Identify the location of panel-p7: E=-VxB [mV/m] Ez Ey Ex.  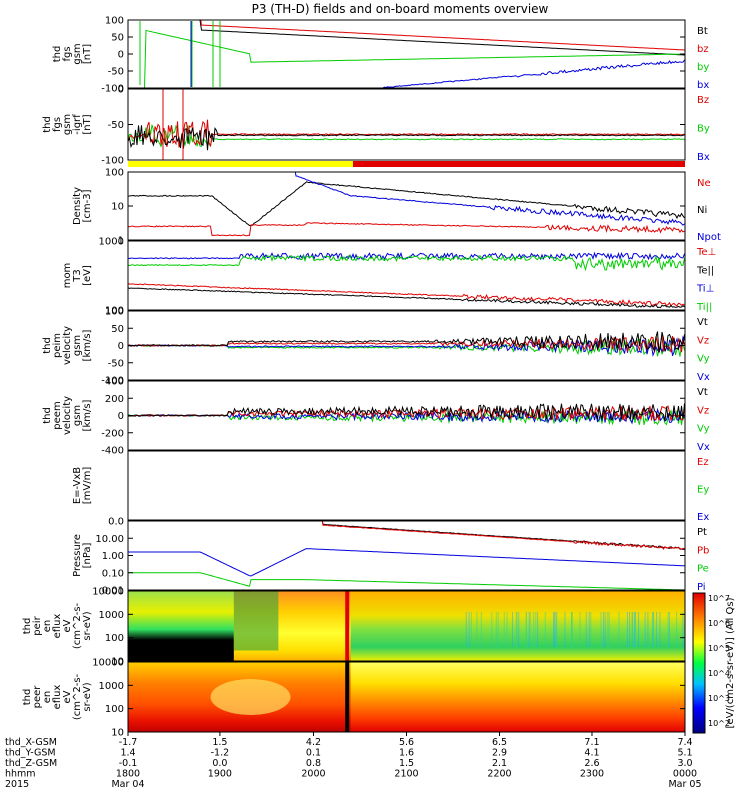
(390, 486).